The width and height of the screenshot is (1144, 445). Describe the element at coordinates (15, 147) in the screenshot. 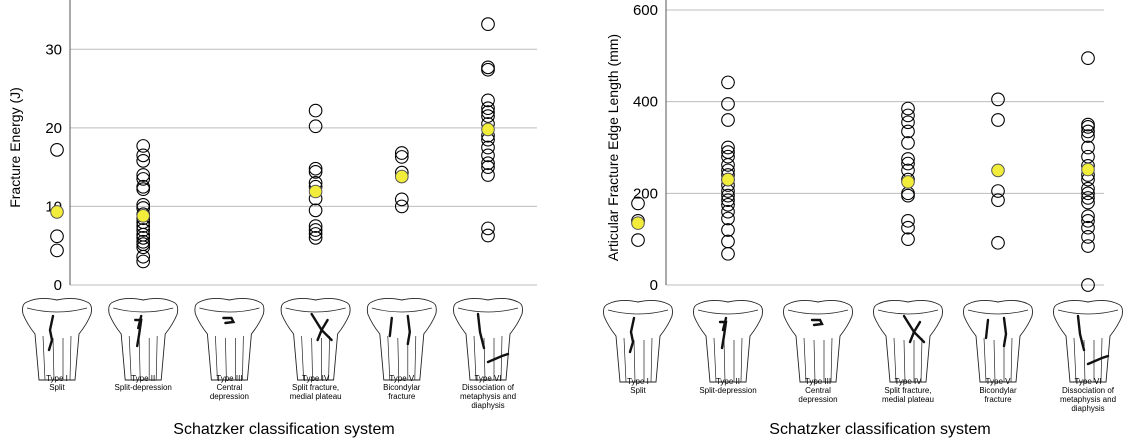

I see `y-axis-label: Fracture Energy (J)` at that location.